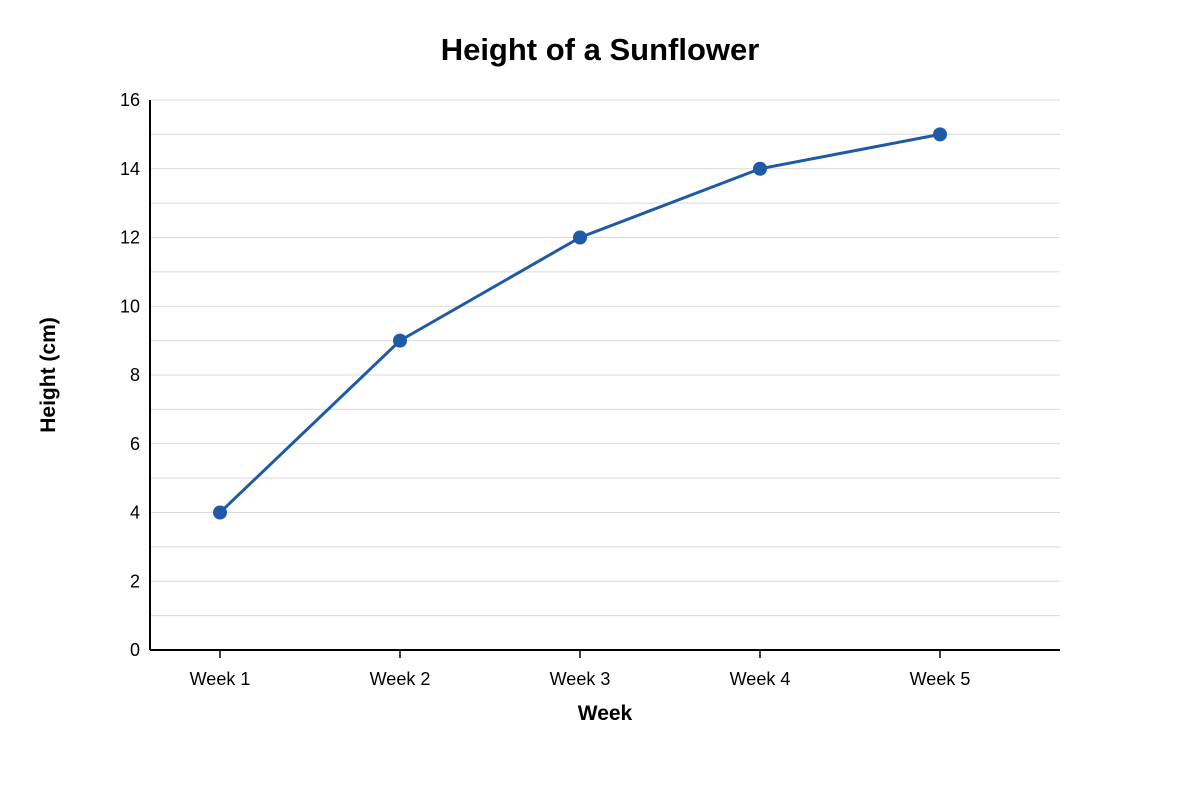 This screenshot has height=800, width=1200. What do you see at coordinates (135, 444) in the screenshot?
I see `y-tick-label: 6` at bounding box center [135, 444].